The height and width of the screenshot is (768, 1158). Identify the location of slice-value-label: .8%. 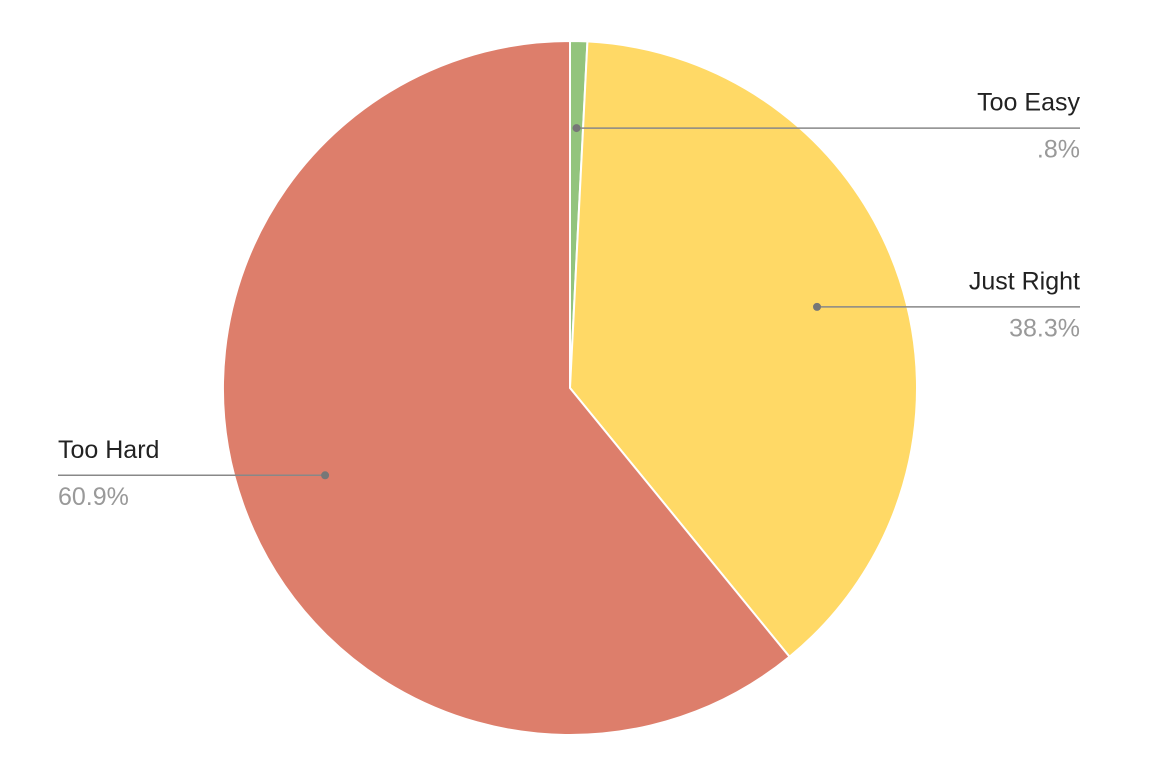
(1058, 150).